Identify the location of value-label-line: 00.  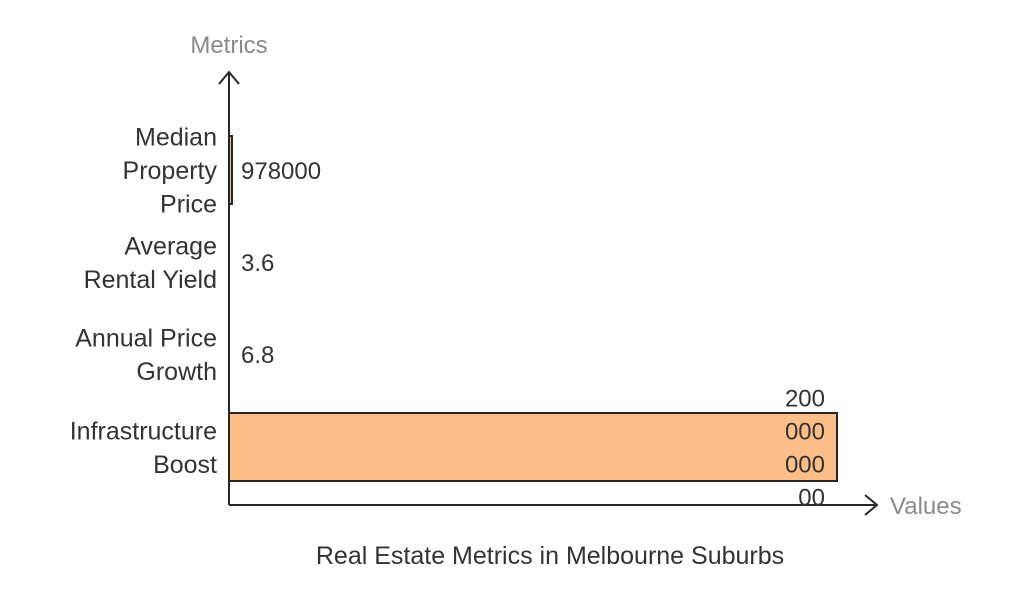
(811, 498).